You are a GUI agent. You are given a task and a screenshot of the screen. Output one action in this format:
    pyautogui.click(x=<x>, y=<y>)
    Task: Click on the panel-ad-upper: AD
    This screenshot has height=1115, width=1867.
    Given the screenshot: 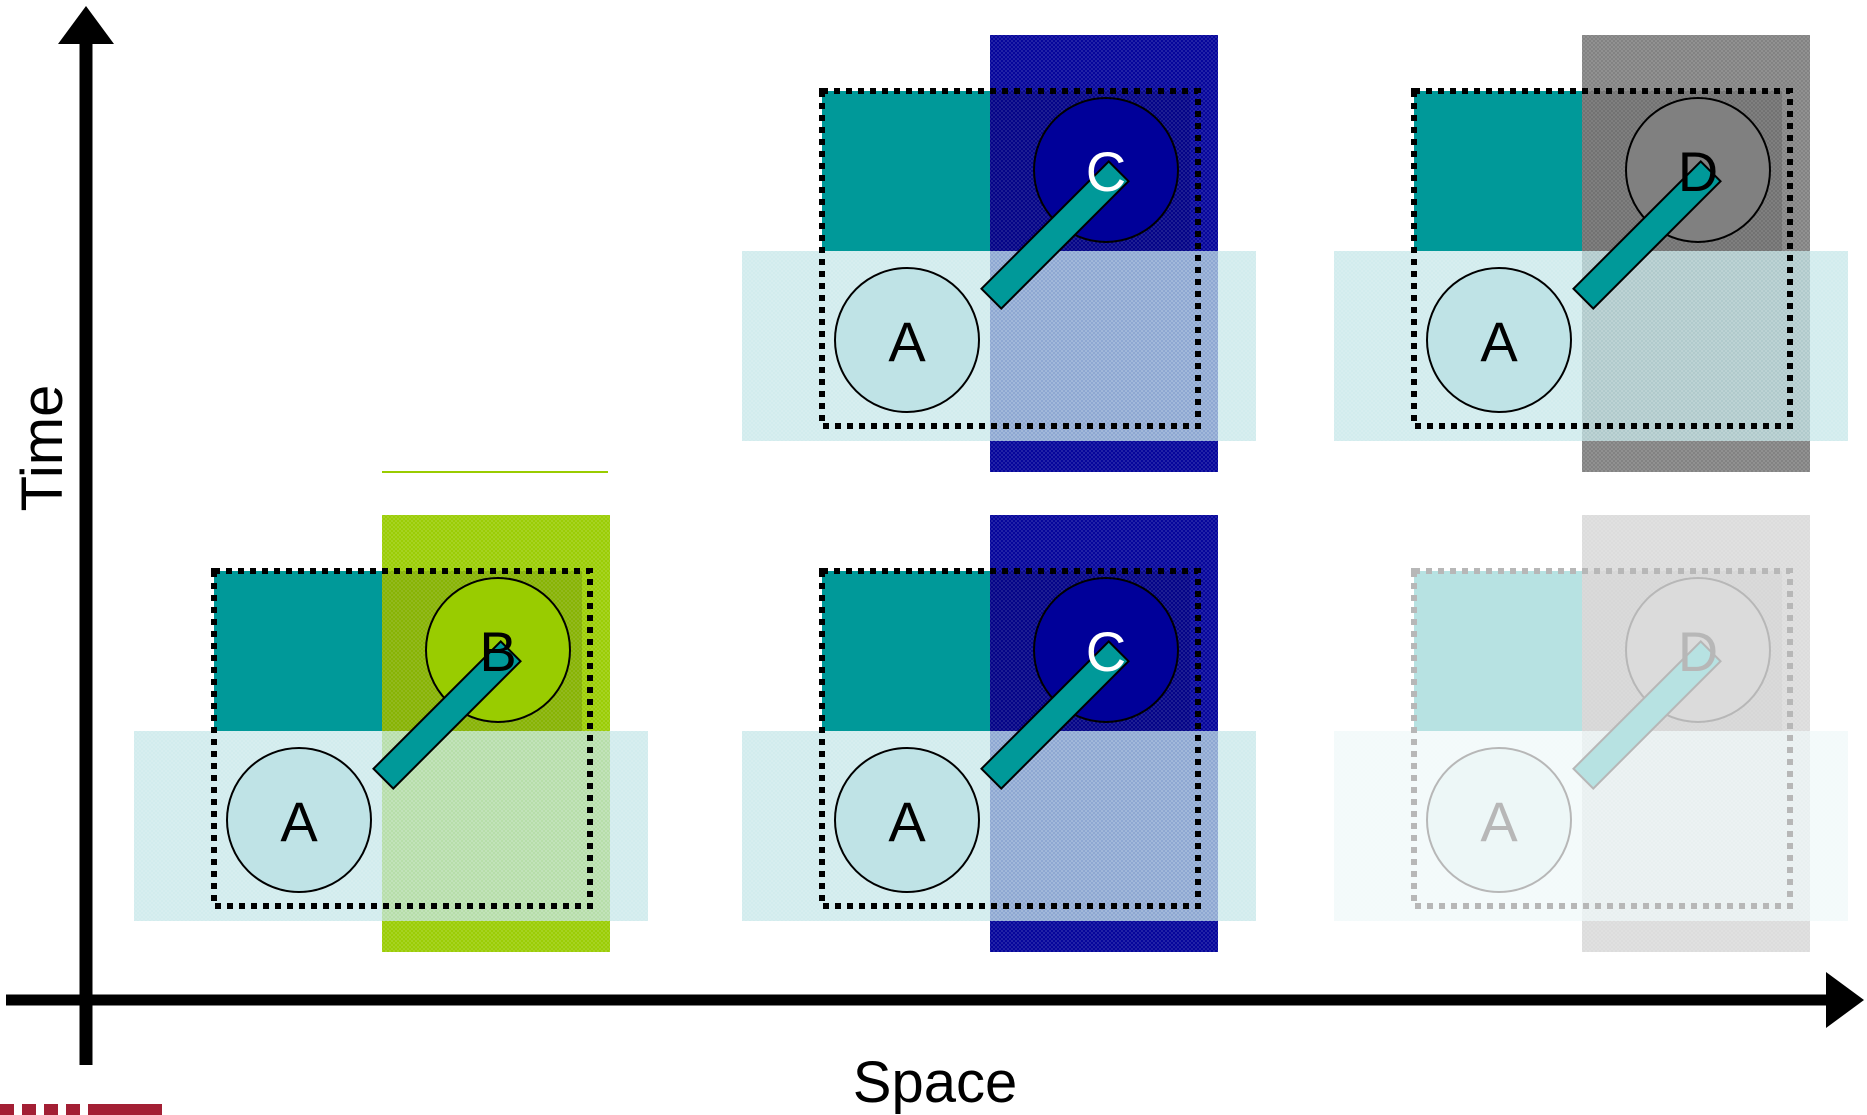 What is the action you would take?
    pyautogui.click(x=1591, y=253)
    